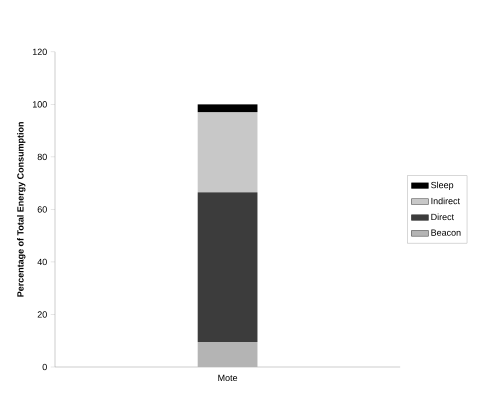 The height and width of the screenshot is (407, 477). What do you see at coordinates (445, 233) in the screenshot?
I see `legend-label: Beacon` at bounding box center [445, 233].